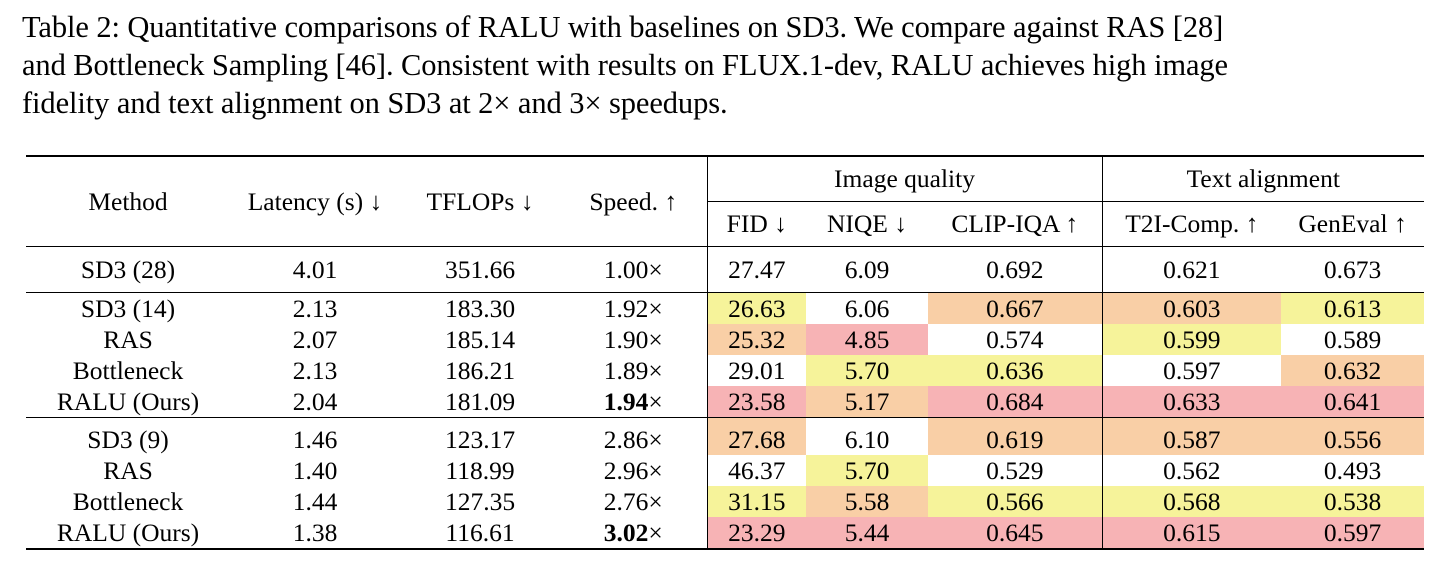  What do you see at coordinates (867, 436) in the screenshot?
I see `cell-niqe: 6.10` at bounding box center [867, 436].